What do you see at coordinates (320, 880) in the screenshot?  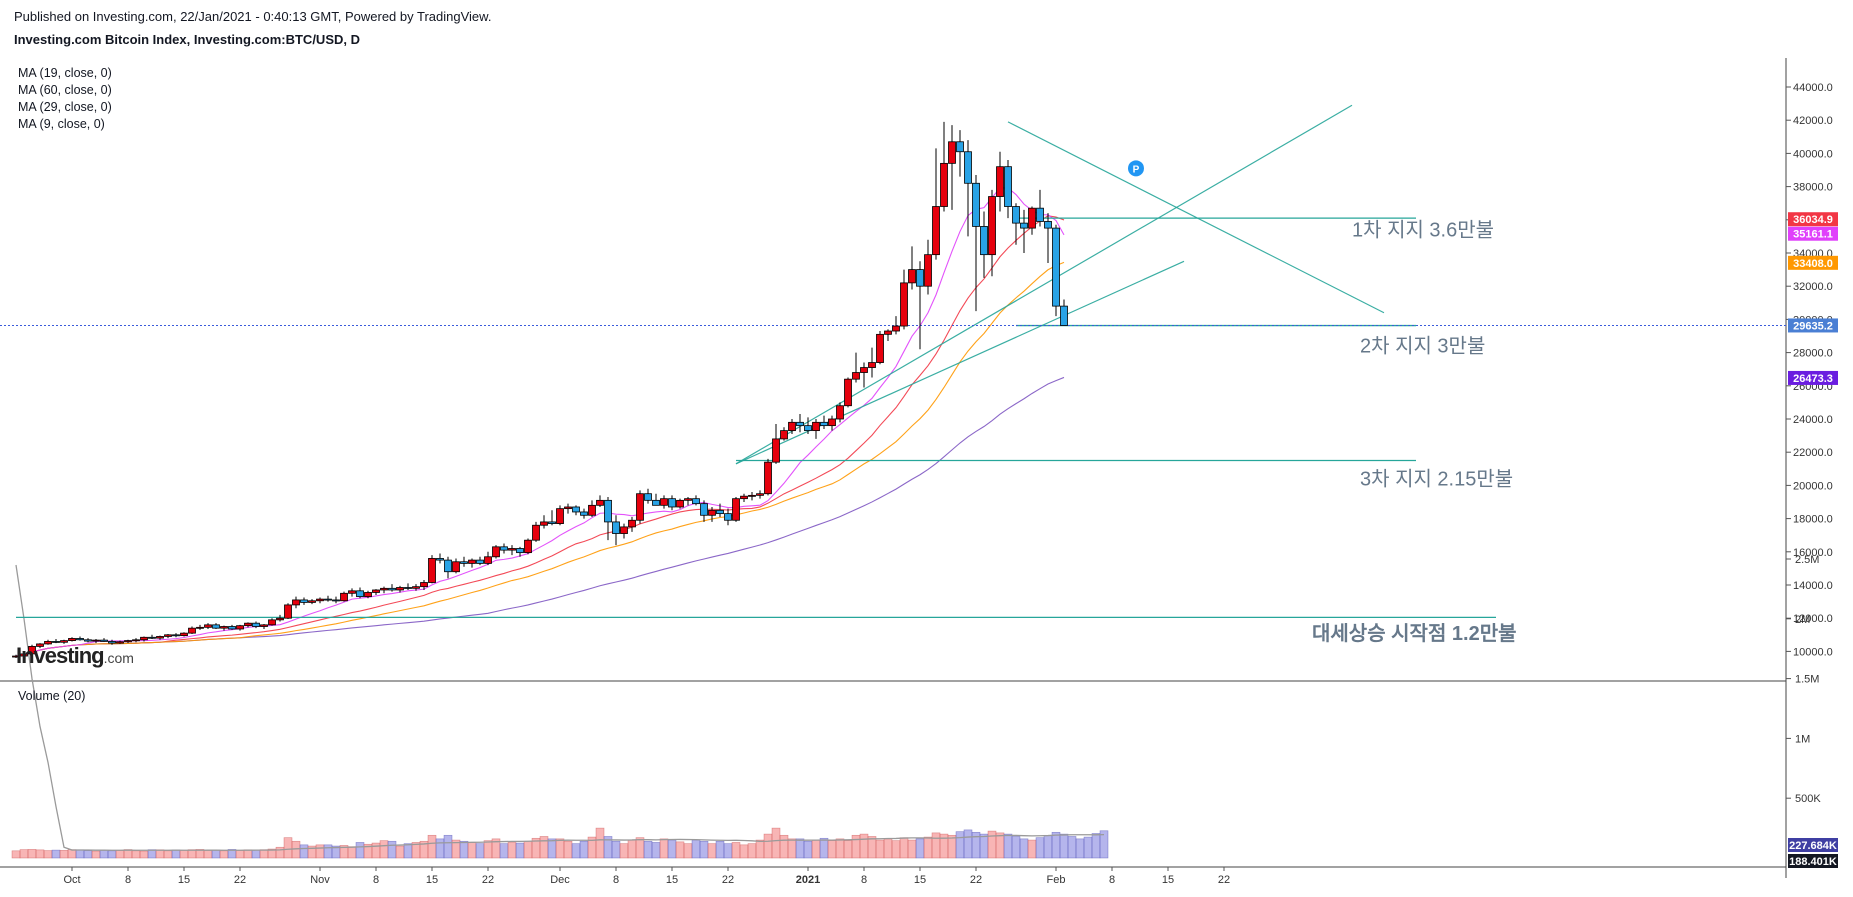 I see `time-tick-label: Nov` at bounding box center [320, 880].